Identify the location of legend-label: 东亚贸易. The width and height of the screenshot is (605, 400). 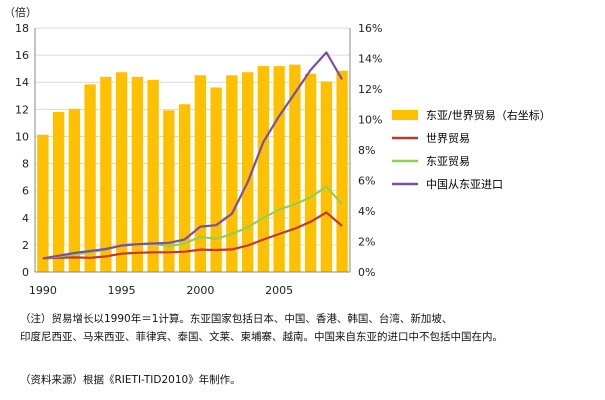
(448, 161).